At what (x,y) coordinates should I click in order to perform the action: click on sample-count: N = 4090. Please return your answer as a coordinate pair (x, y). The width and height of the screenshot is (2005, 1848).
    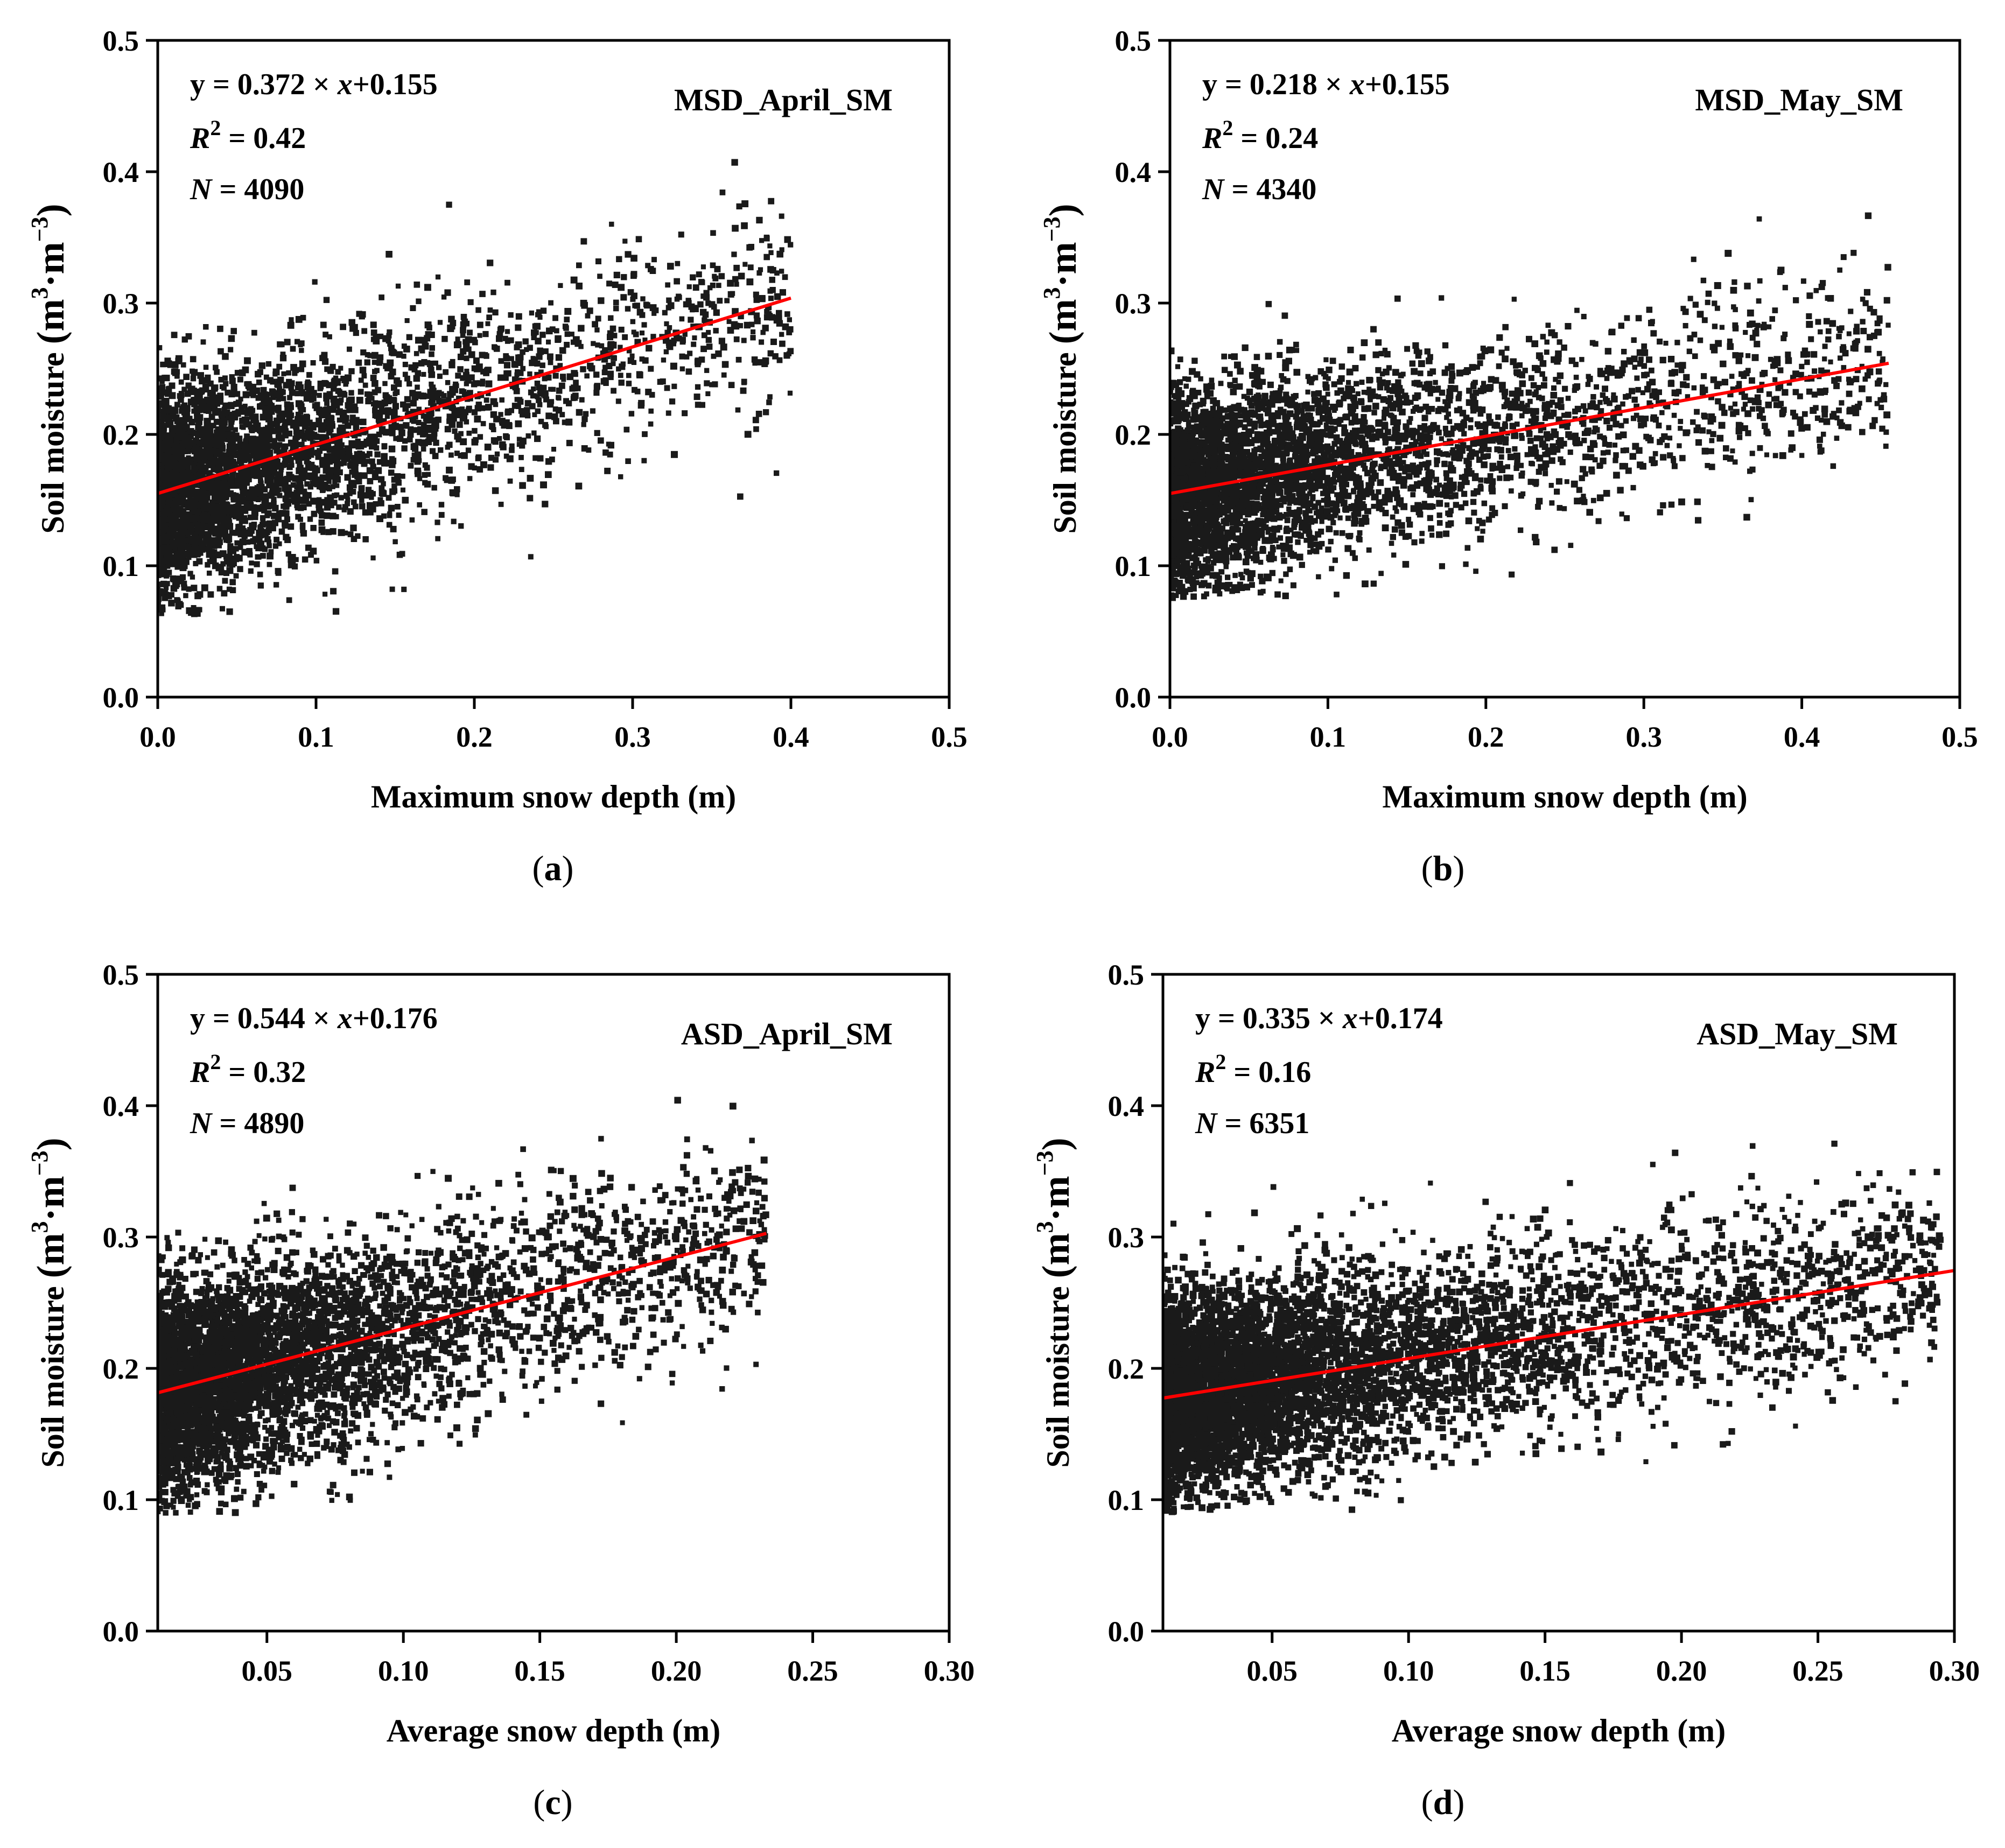
    Looking at the image, I should click on (247, 189).